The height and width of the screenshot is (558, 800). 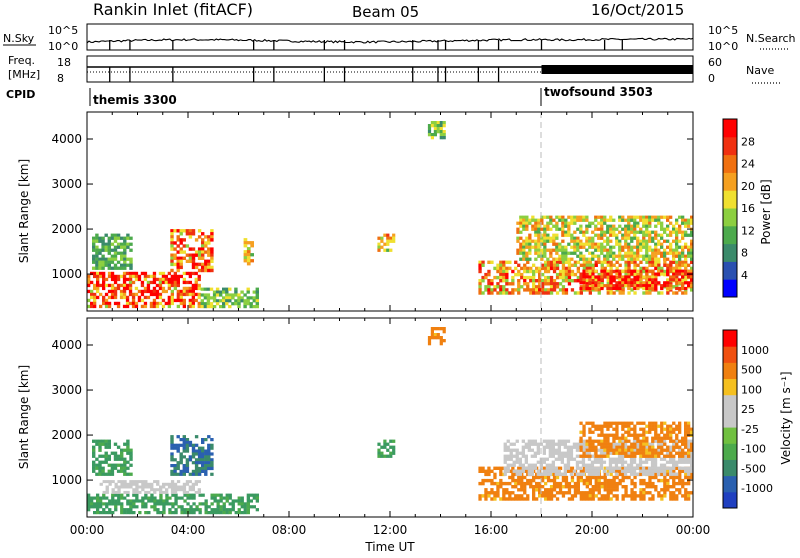 I want to click on nsky-tick-top: 10^5, so click(x=63, y=30).